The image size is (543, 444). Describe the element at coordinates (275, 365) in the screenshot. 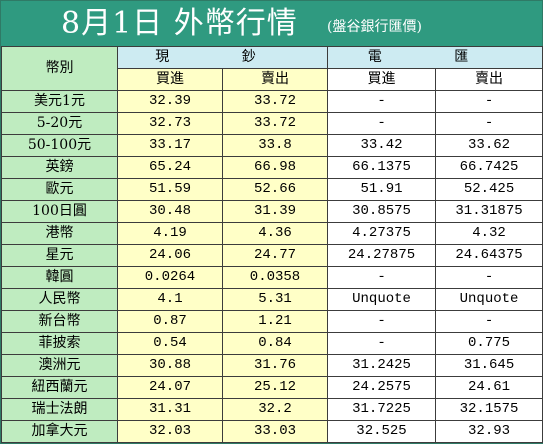

I see `cash-sell-cell: 31.76` at that location.